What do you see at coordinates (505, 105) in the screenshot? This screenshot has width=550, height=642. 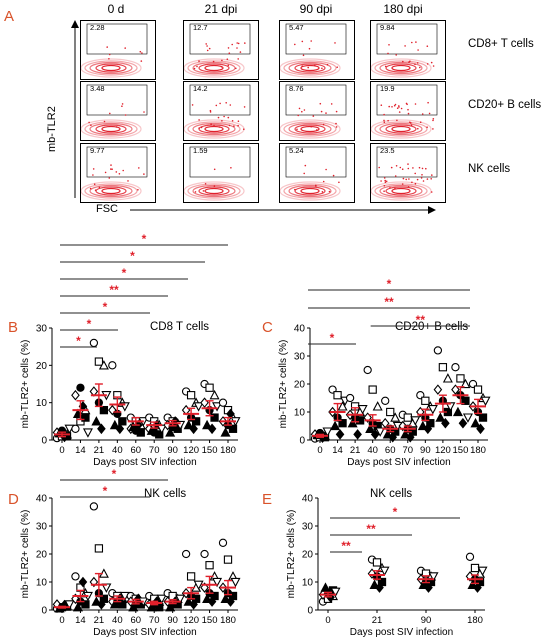 I see `row-label-cd20: CD20+ B cells` at bounding box center [505, 105].